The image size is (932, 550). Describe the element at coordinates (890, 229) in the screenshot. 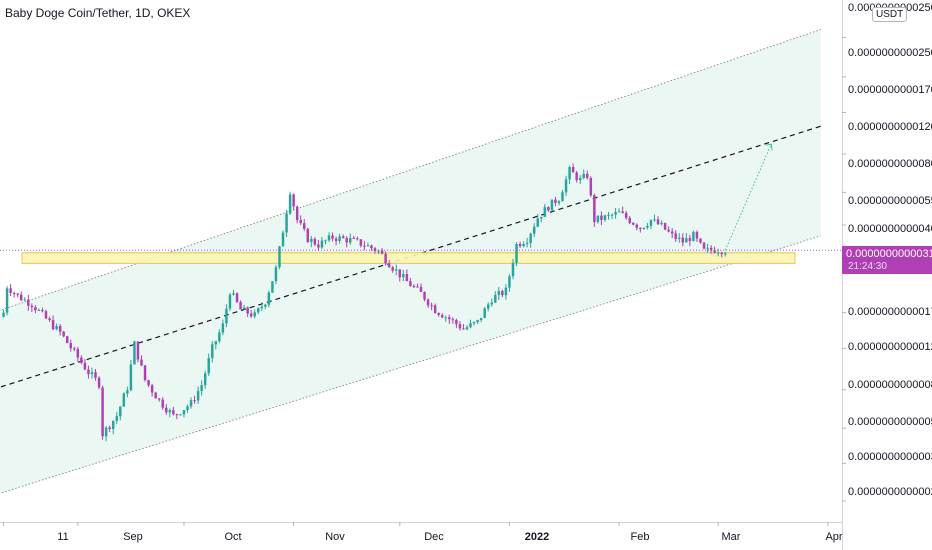

I see `price-label: 0.000000000004000` at that location.